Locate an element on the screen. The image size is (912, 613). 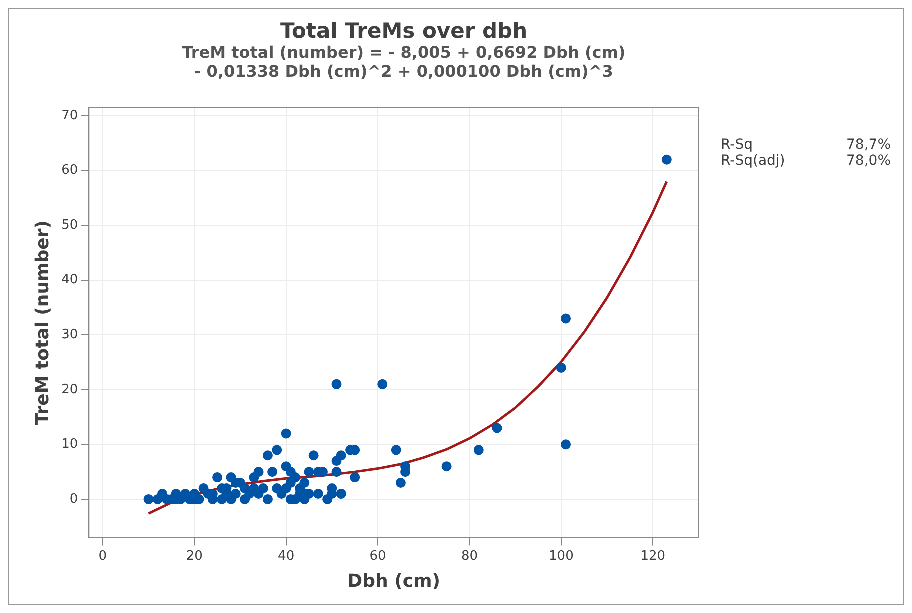
y-tick-label: 30 is located at coordinates (70, 335).